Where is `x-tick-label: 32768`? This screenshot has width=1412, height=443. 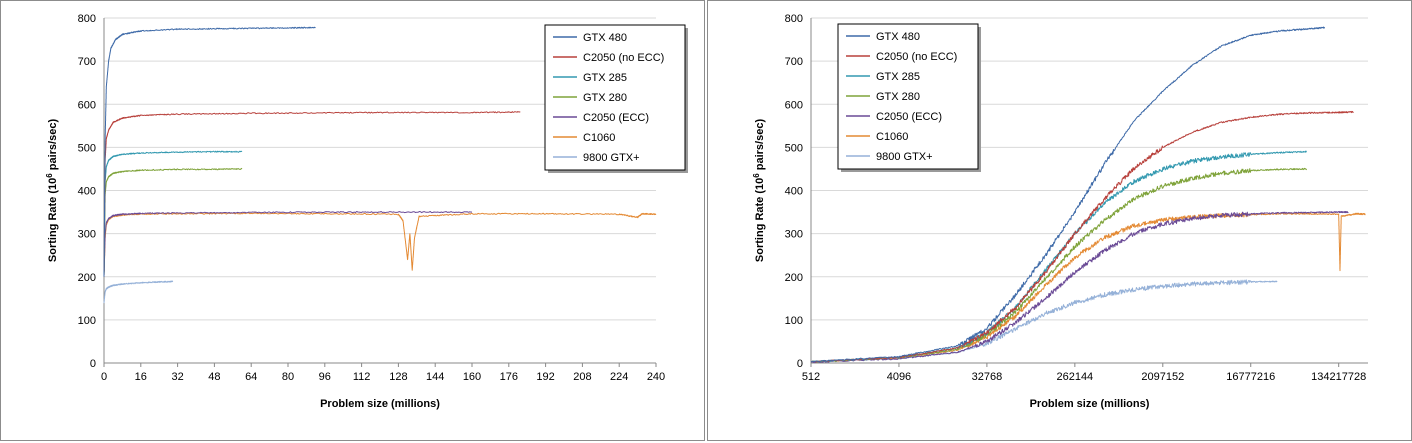
x-tick-label: 32768 is located at coordinates (987, 377).